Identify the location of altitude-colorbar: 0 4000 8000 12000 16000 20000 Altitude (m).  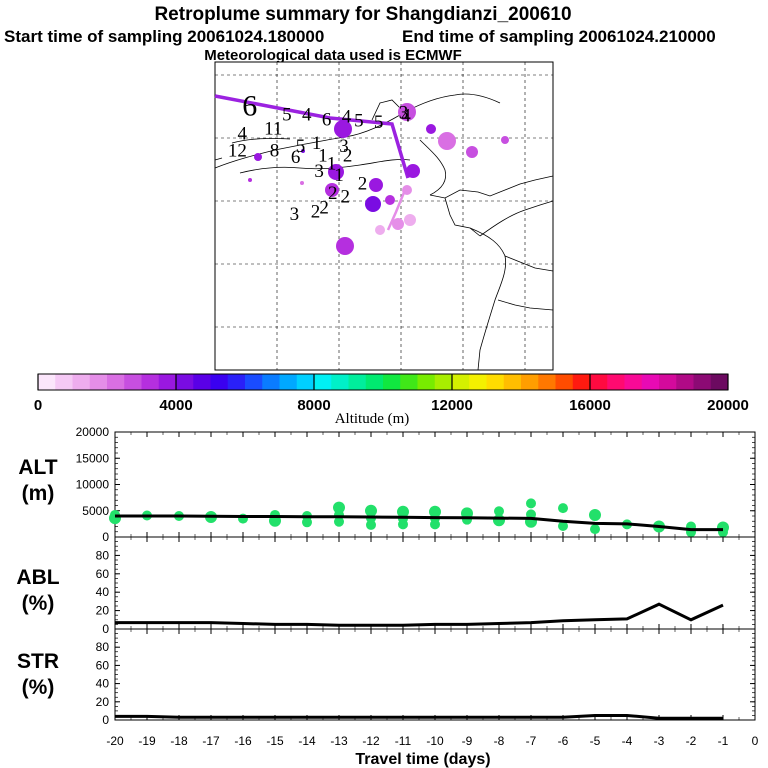
(391, 400).